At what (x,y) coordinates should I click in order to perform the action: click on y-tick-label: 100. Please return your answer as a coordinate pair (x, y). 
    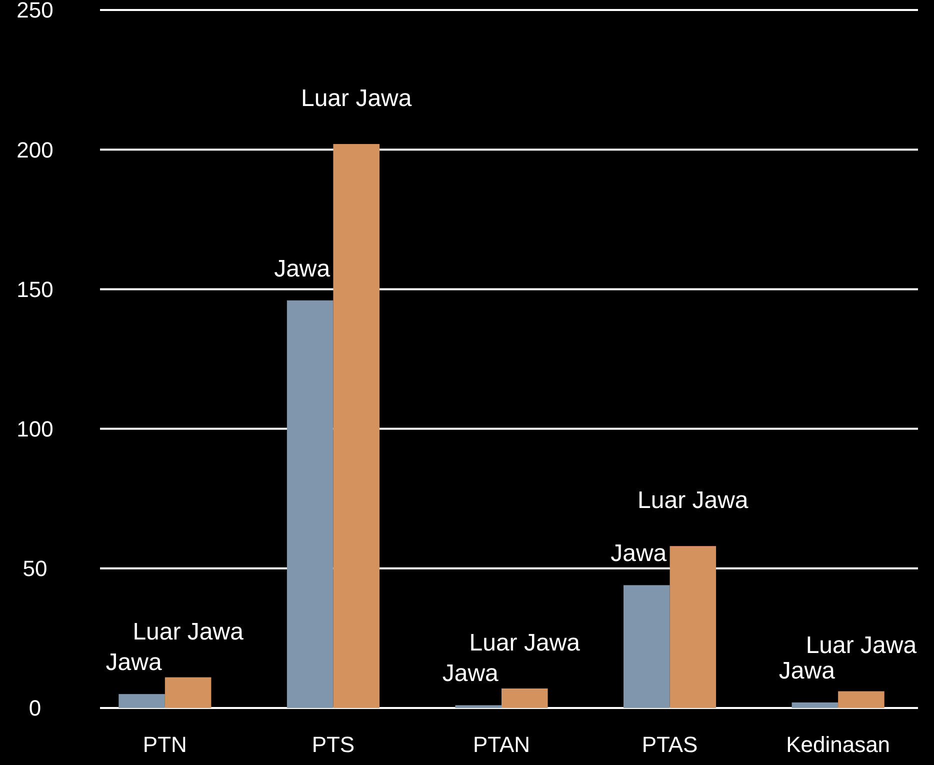
    Looking at the image, I should click on (35, 429).